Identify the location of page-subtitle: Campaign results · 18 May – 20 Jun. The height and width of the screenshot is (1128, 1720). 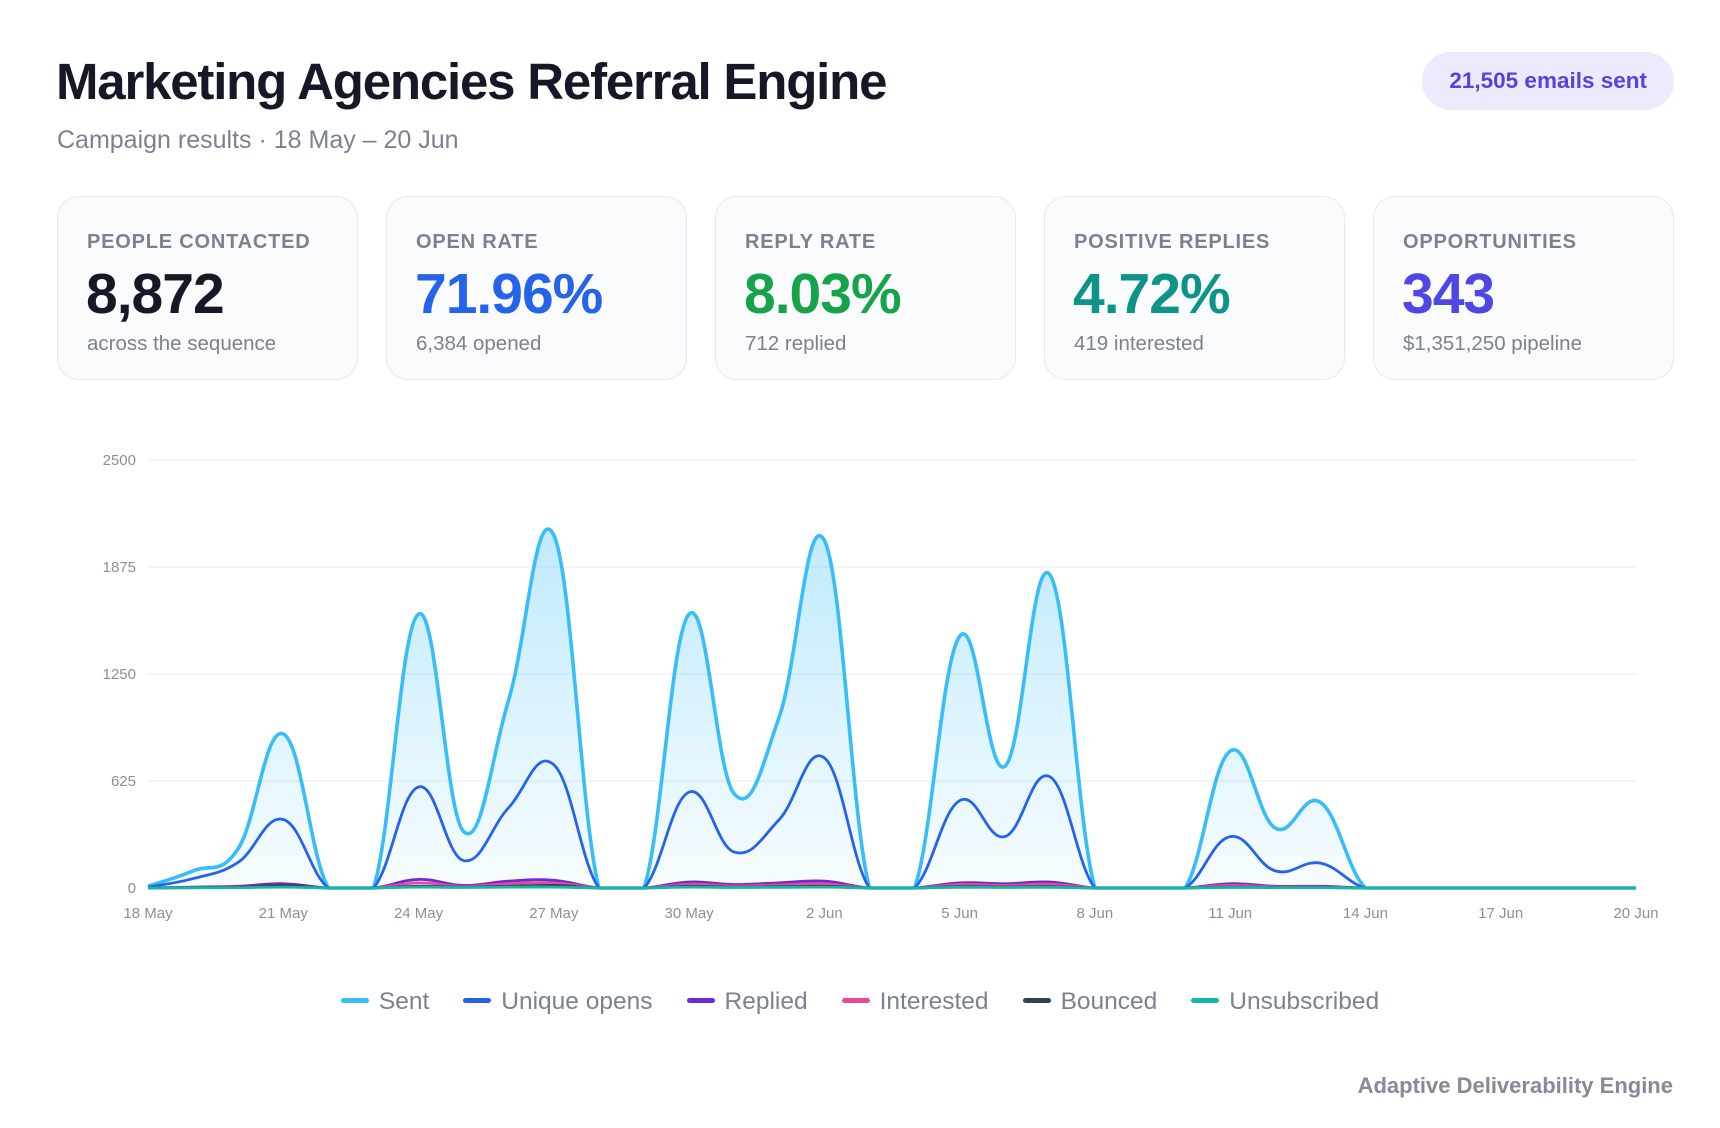
(258, 140).